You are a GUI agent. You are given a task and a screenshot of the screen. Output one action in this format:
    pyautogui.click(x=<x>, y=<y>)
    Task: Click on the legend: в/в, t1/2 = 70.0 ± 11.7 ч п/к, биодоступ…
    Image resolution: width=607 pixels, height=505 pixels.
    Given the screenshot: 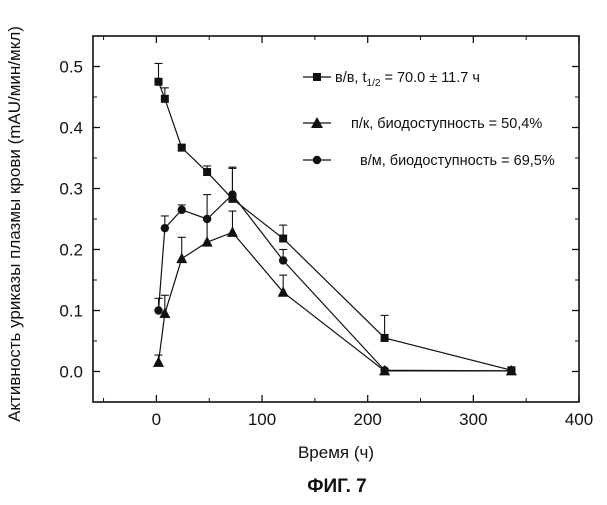 What is the action you would take?
    pyautogui.click(x=429, y=119)
    